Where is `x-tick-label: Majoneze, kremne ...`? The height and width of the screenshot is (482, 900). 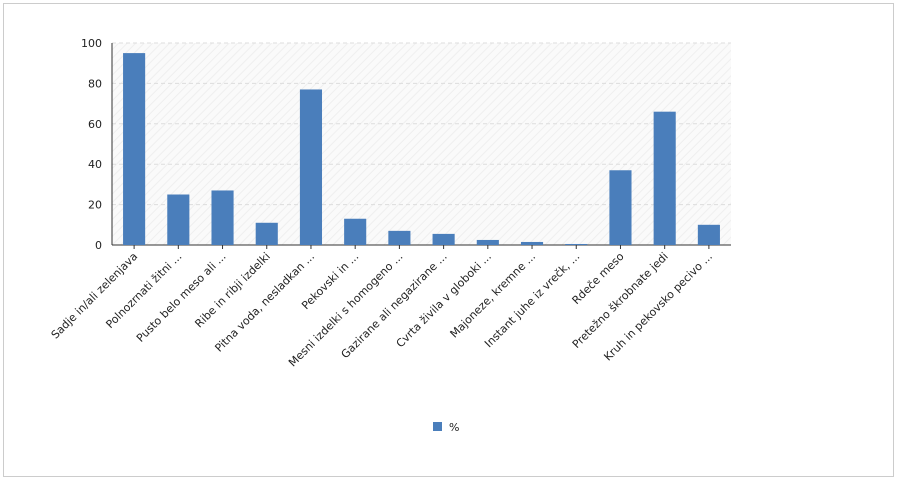
x-tick-label: Majoneze, kremne ... is located at coordinates (493, 295).